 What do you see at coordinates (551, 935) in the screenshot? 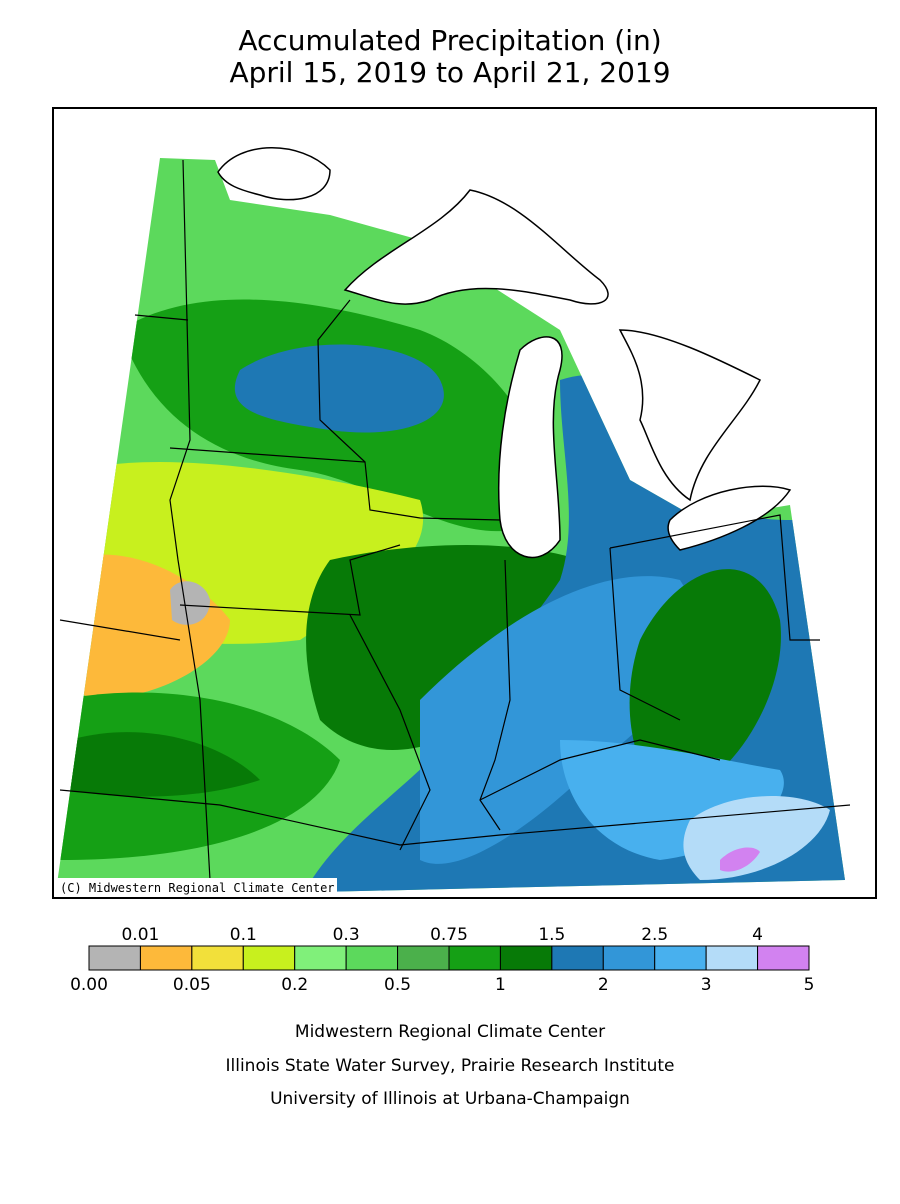
I see `legend-label: 1.5` at bounding box center [551, 935].